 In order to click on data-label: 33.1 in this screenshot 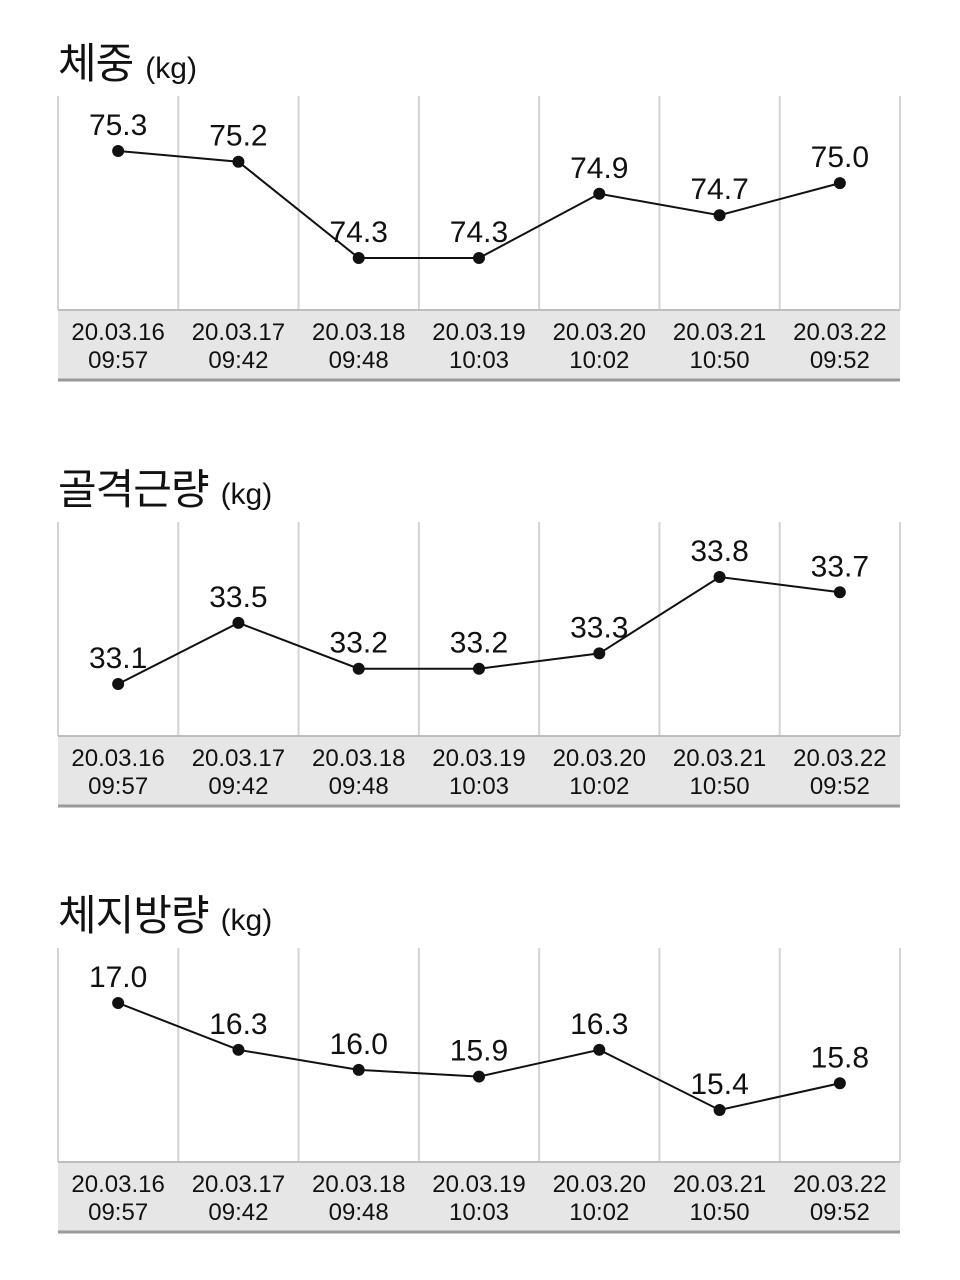, I will do `click(118, 658)`.